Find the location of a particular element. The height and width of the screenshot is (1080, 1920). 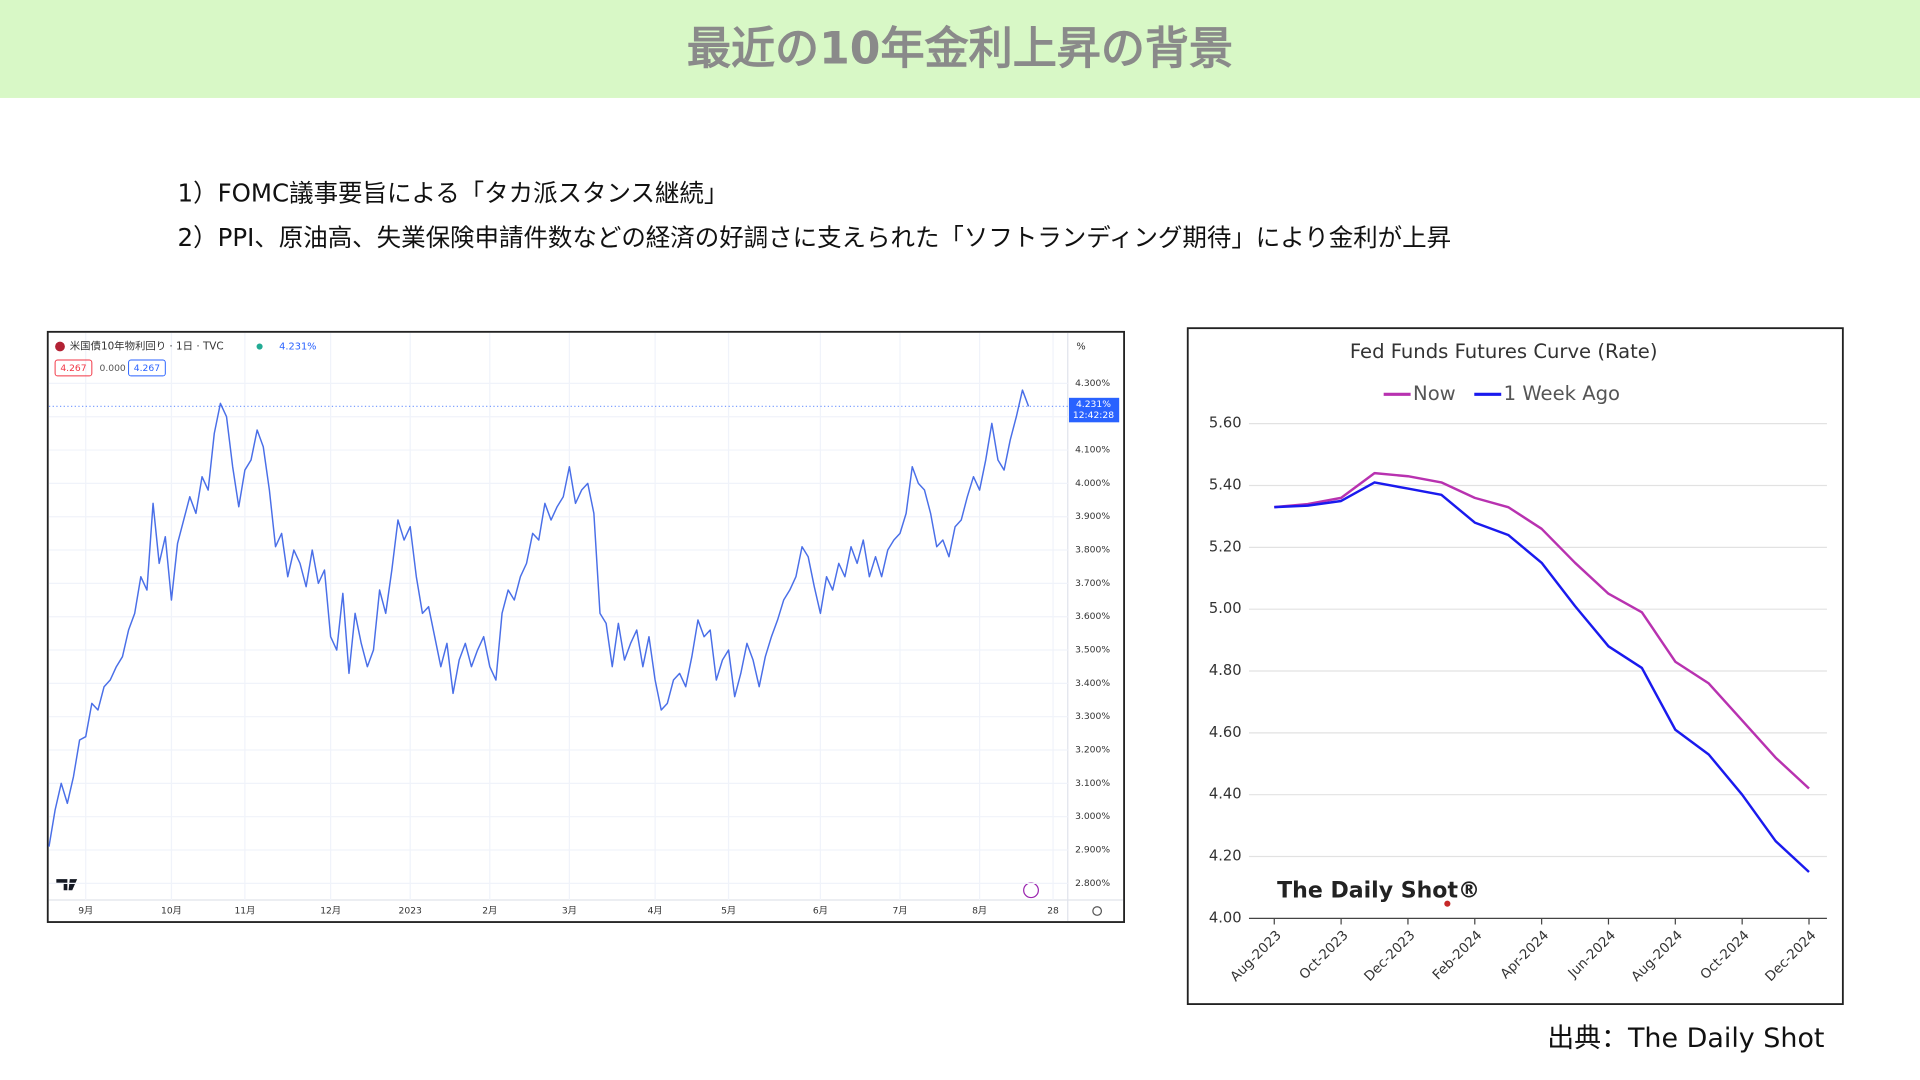

last-price: 4.231% is located at coordinates (297, 347).